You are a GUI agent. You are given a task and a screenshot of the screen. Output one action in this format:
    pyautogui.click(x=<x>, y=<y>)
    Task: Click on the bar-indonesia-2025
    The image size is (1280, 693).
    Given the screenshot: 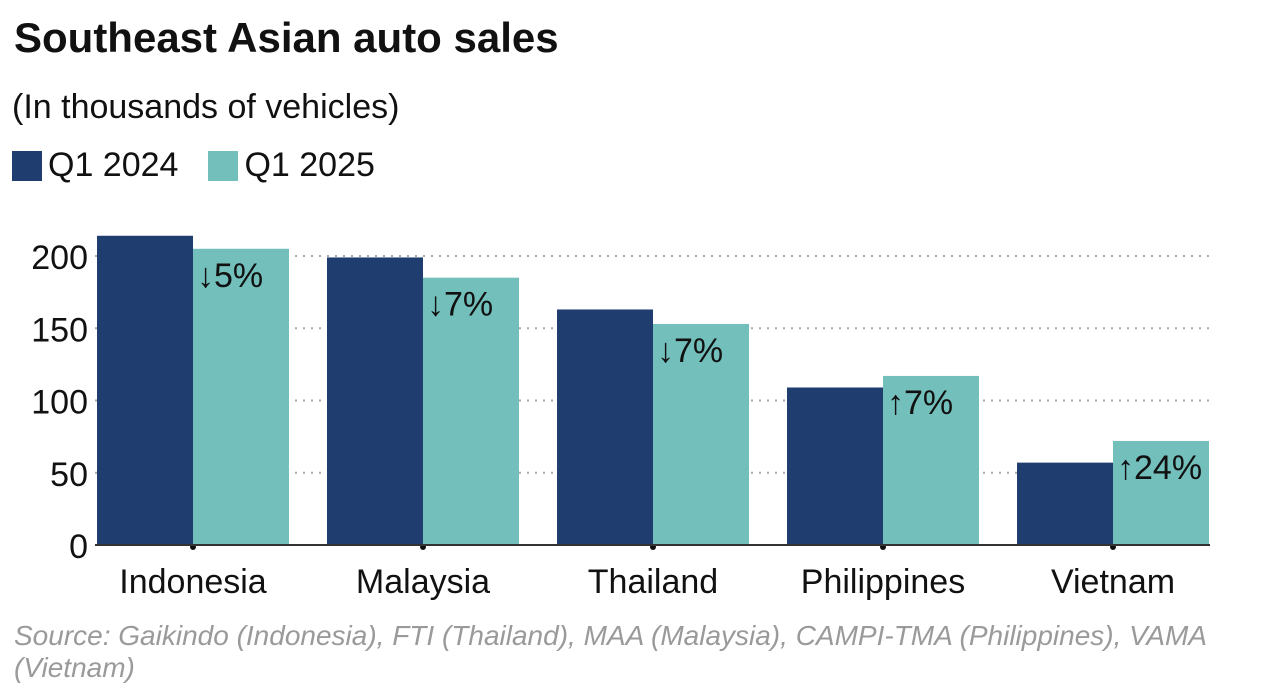 What is the action you would take?
    pyautogui.click(x=241, y=396)
    